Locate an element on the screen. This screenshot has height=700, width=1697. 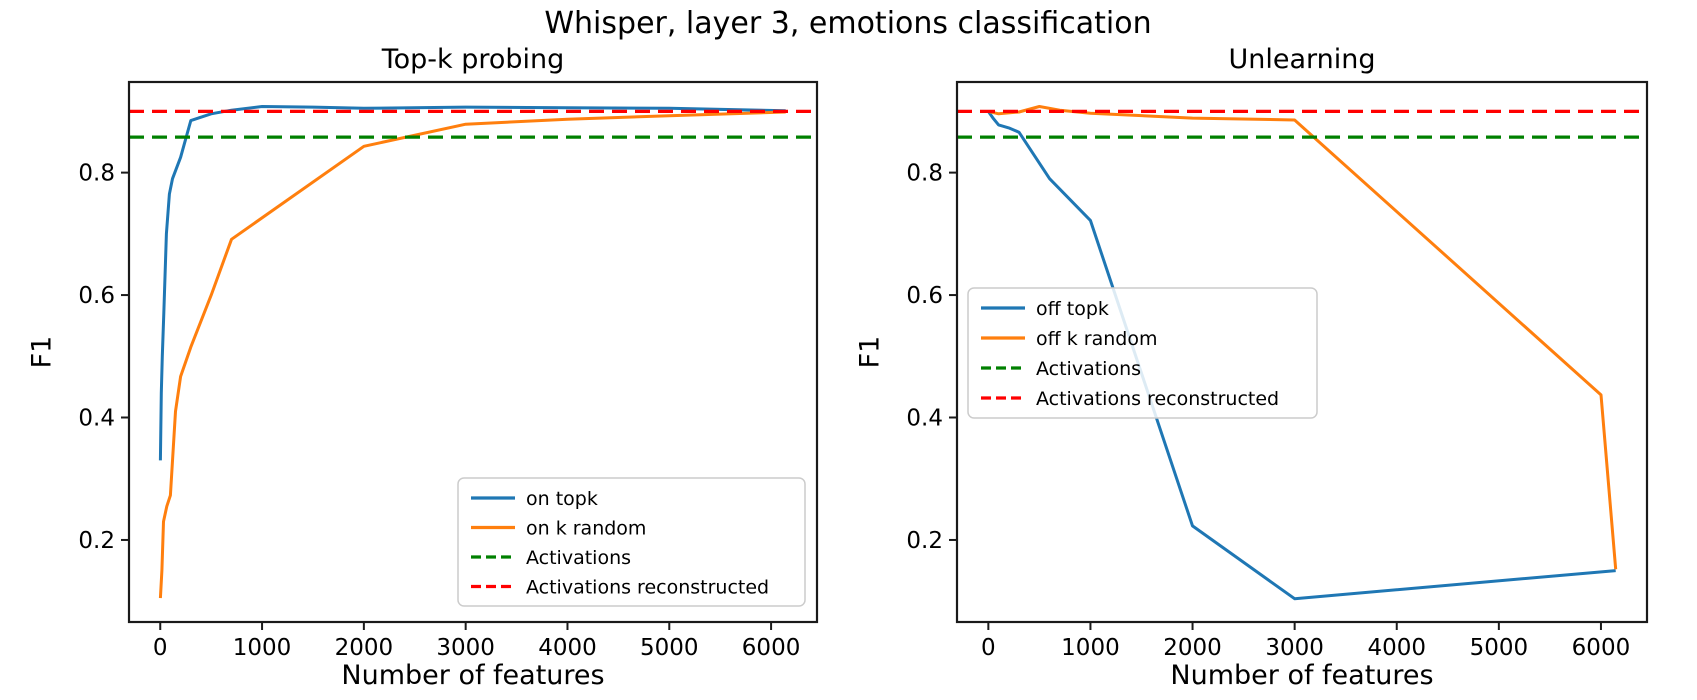
left-plot-title: Top-k probing is located at coordinates (473, 59).